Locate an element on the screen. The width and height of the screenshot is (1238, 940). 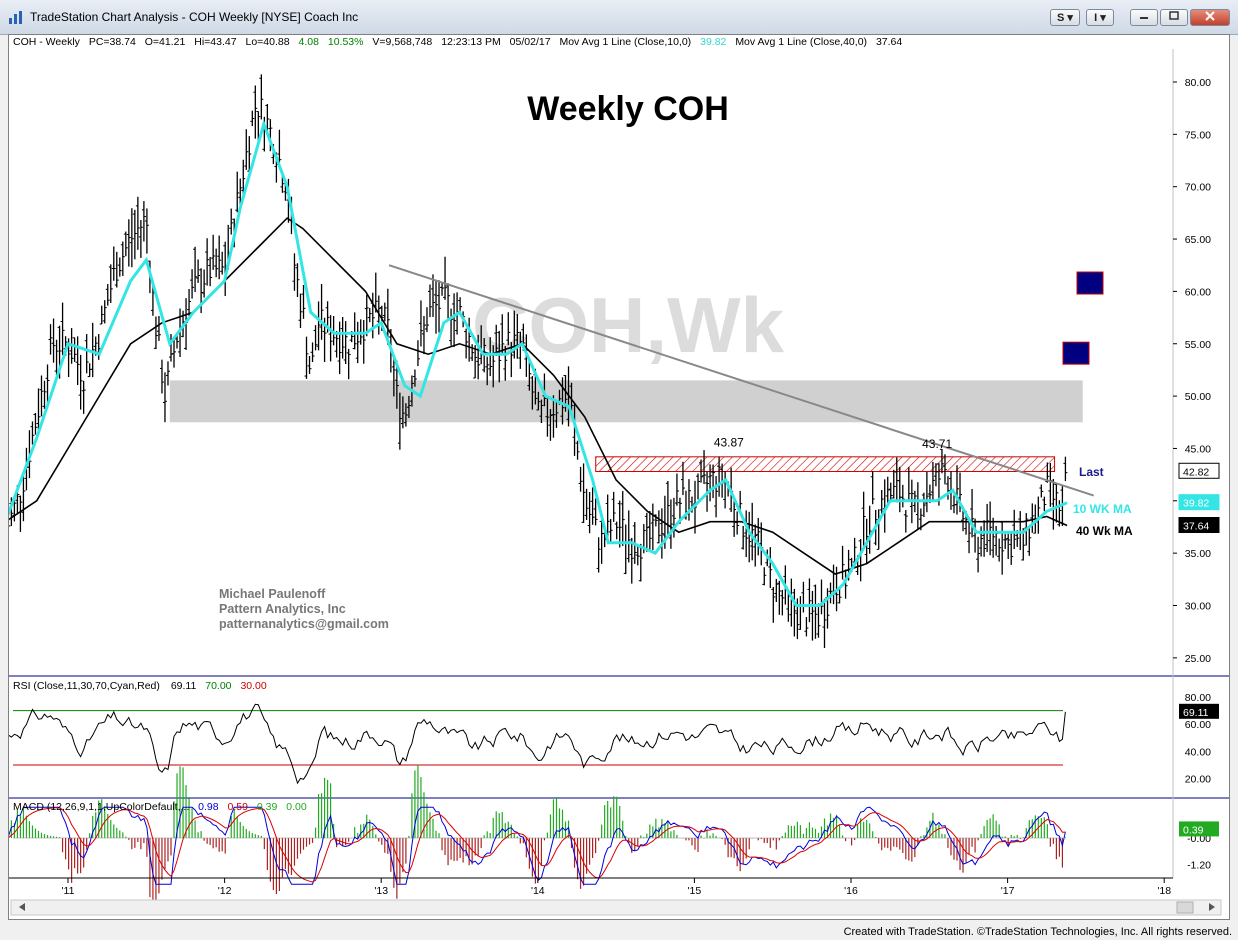
status-pct: 10.53% is located at coordinates (346, 42).